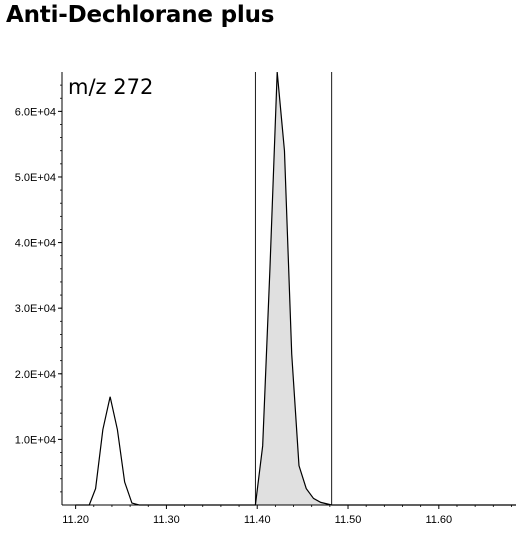  I want to click on x-tick-label: 11.60, so click(438, 520).